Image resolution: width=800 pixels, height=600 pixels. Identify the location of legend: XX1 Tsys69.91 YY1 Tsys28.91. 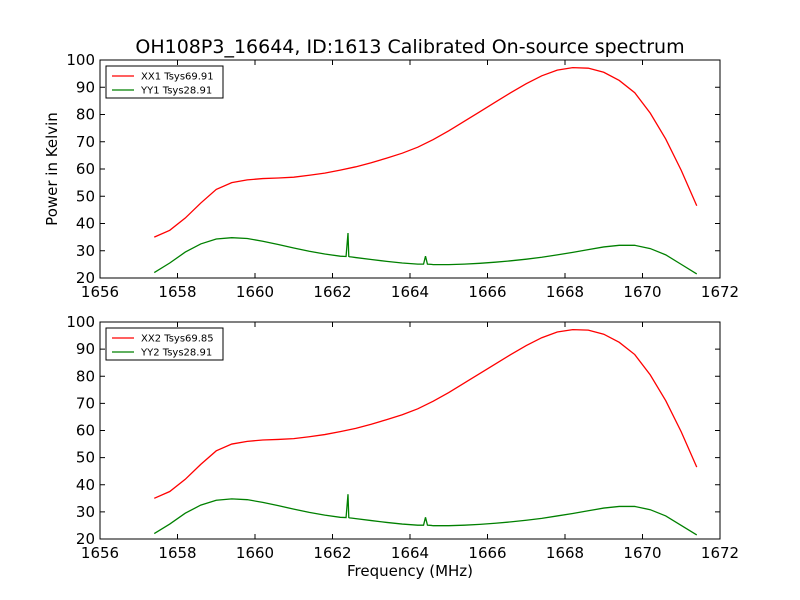
(164, 82).